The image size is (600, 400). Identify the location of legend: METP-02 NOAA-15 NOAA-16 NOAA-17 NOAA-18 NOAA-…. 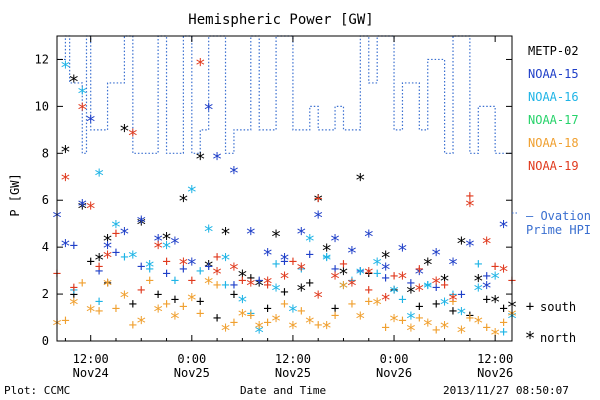
(551, 196).